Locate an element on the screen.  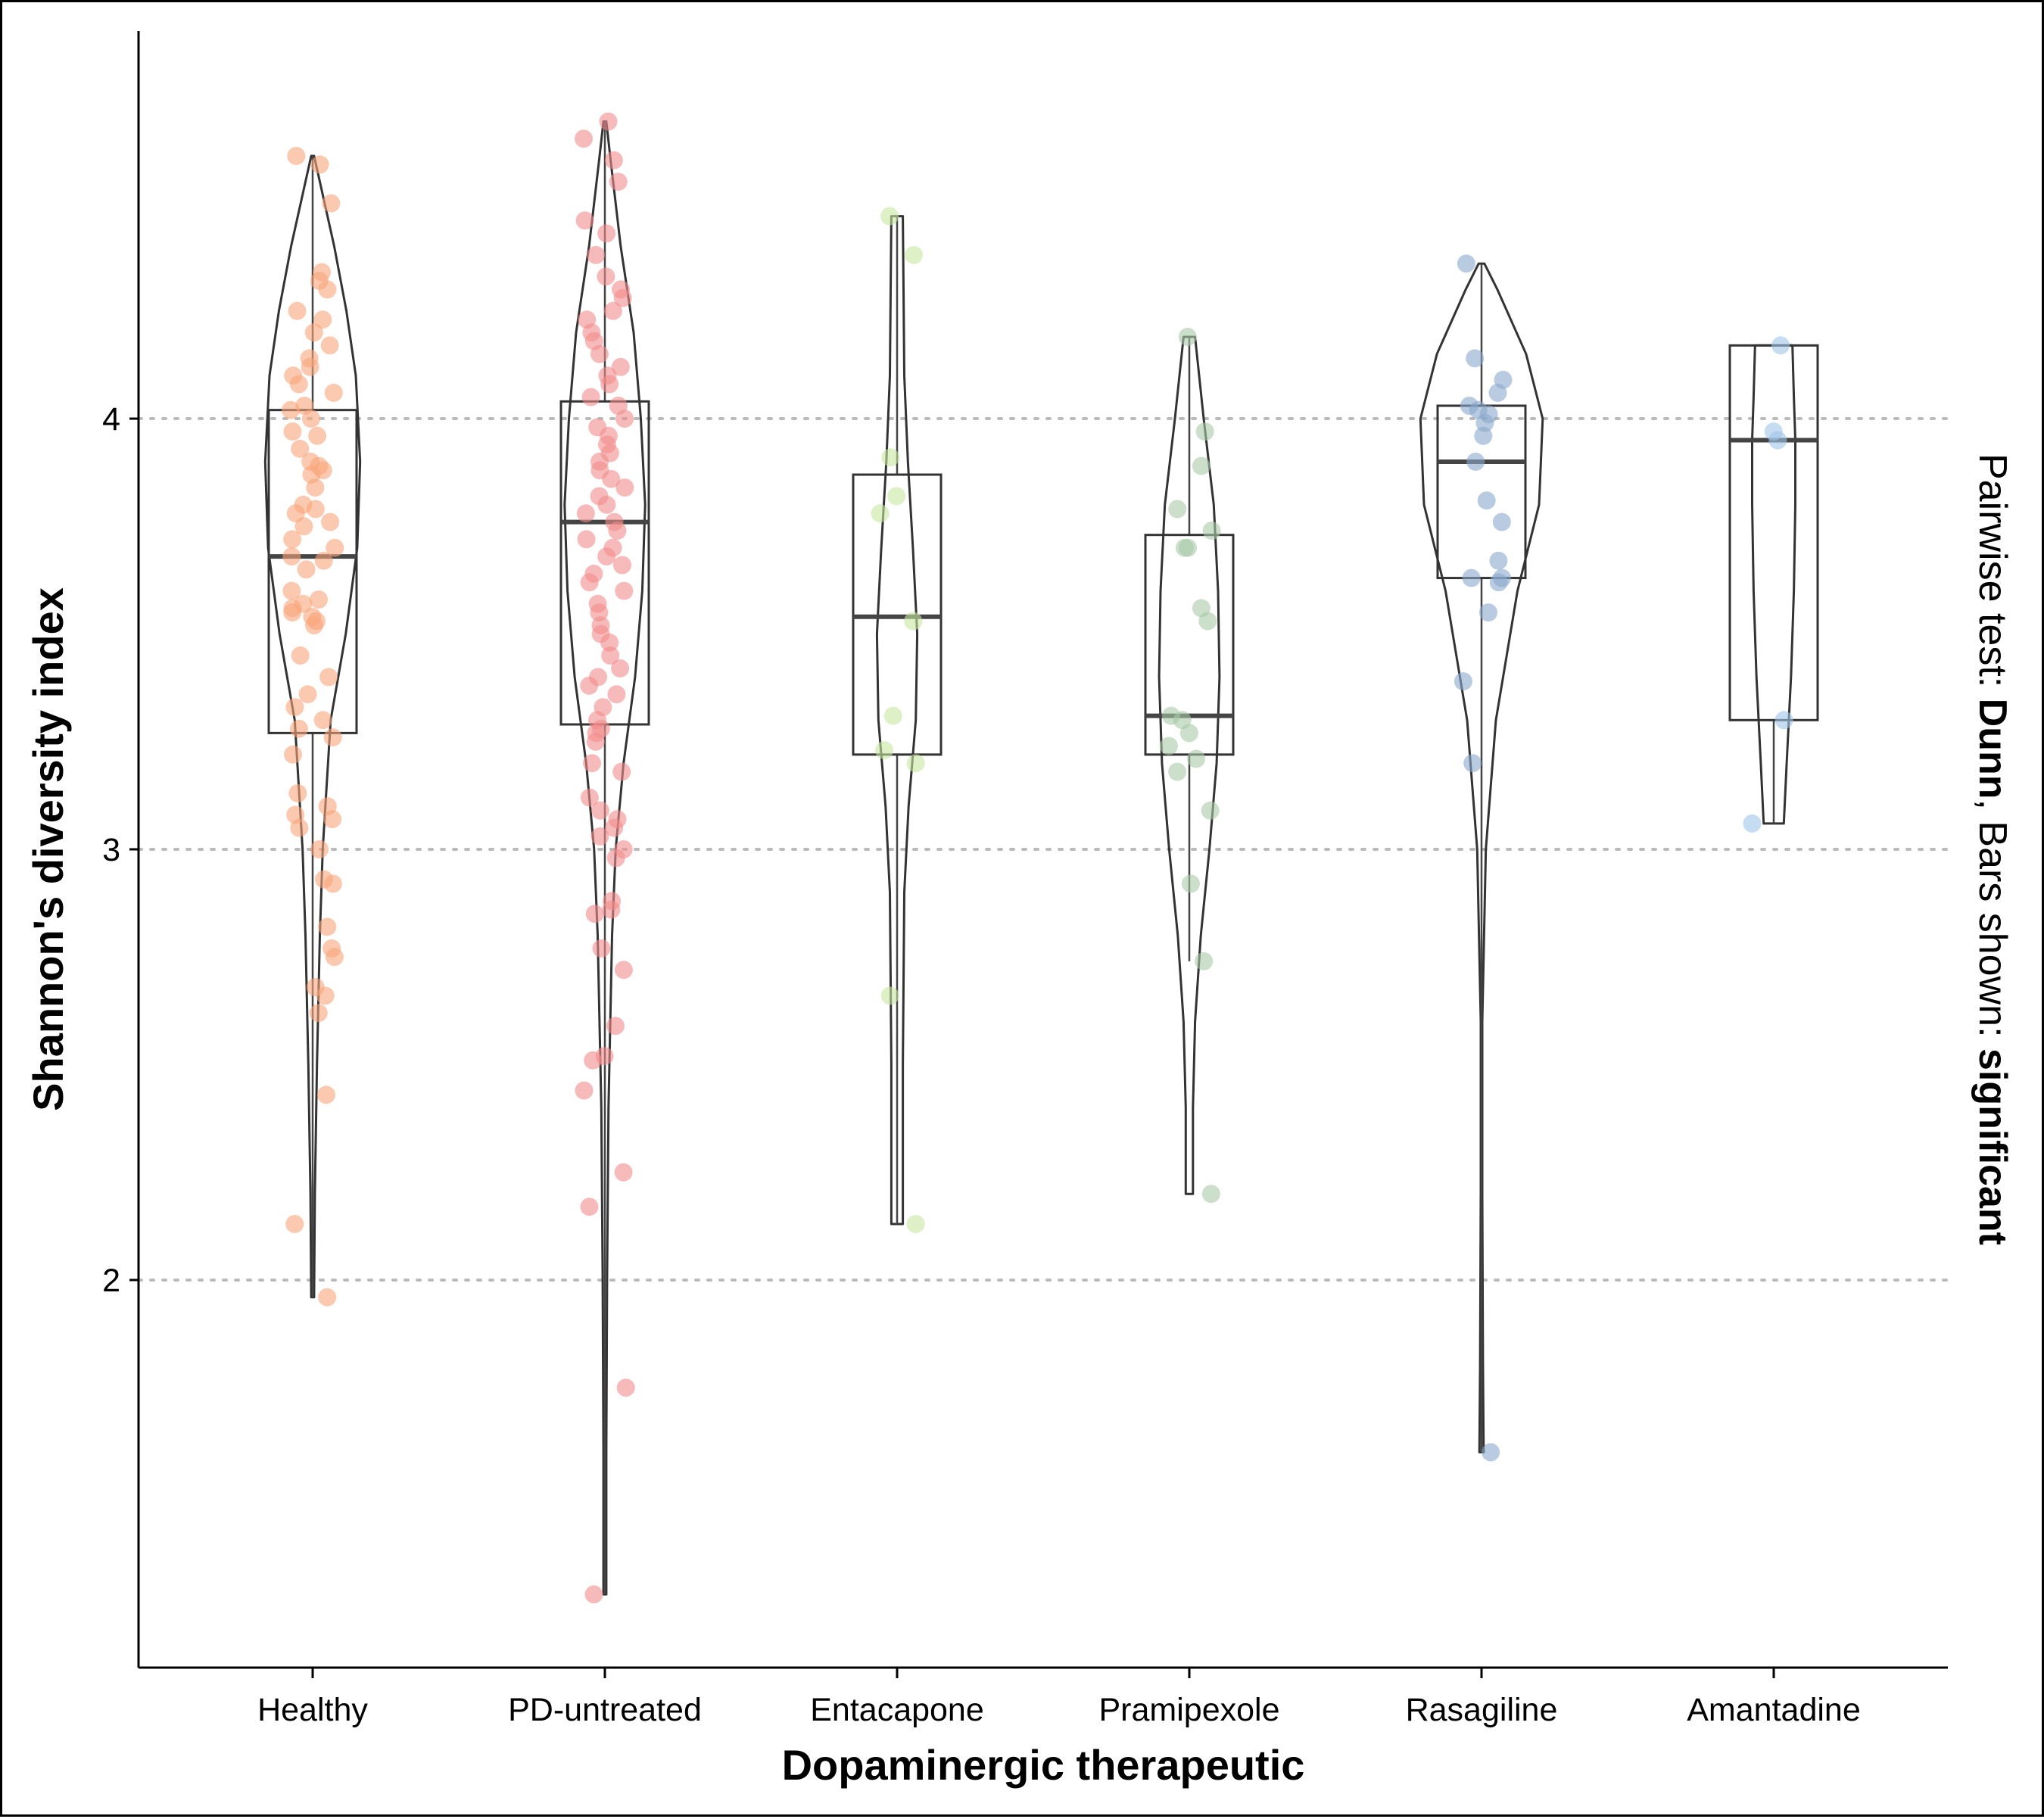
x-tick-label-4: Rasagiline is located at coordinates (1482, 1710).